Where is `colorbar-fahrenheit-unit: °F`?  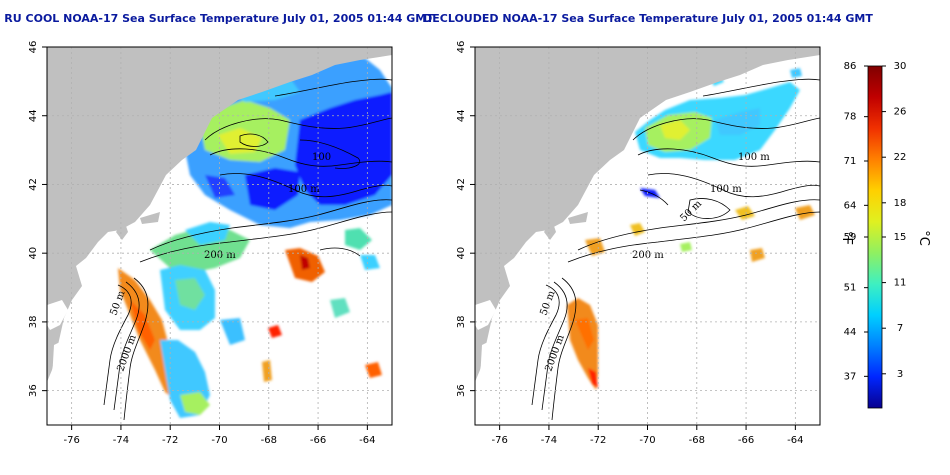 colorbar-fahrenheit-unit: °F is located at coordinates (846, 238).